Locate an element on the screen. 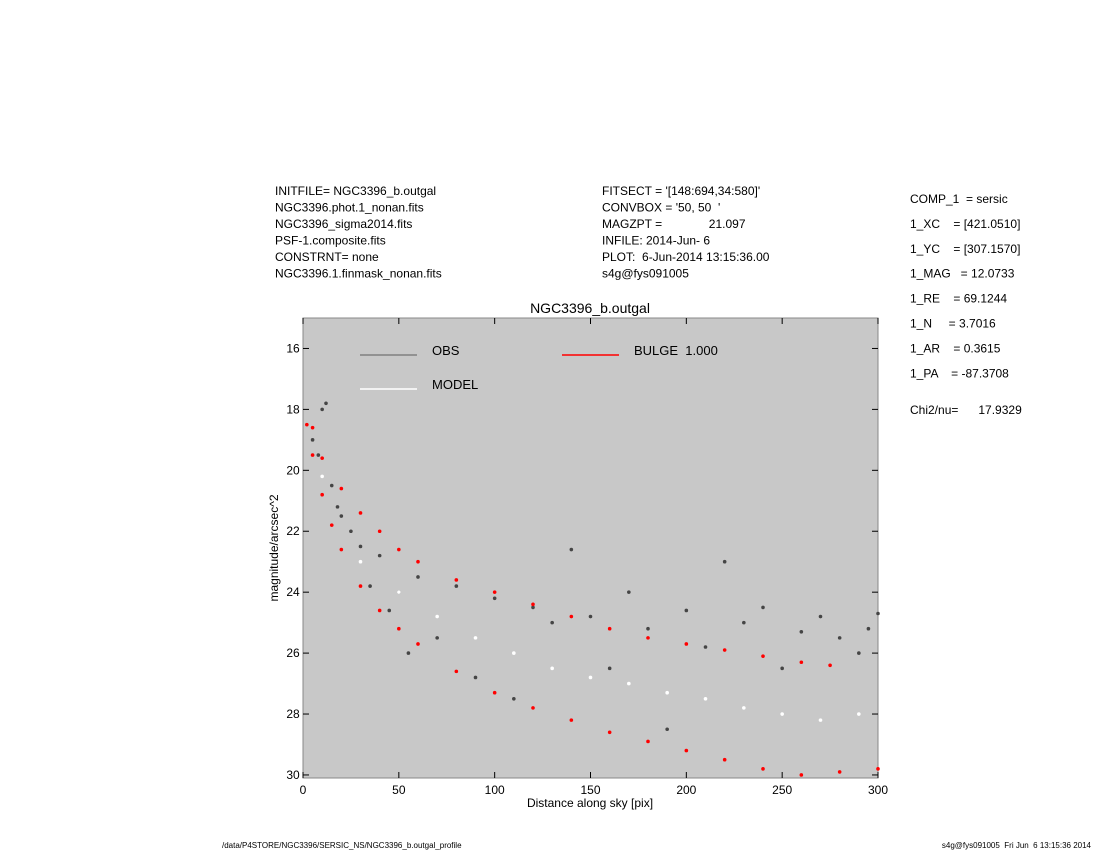 This screenshot has height=850, width=1100. x-tick-label: 200 is located at coordinates (686, 790).